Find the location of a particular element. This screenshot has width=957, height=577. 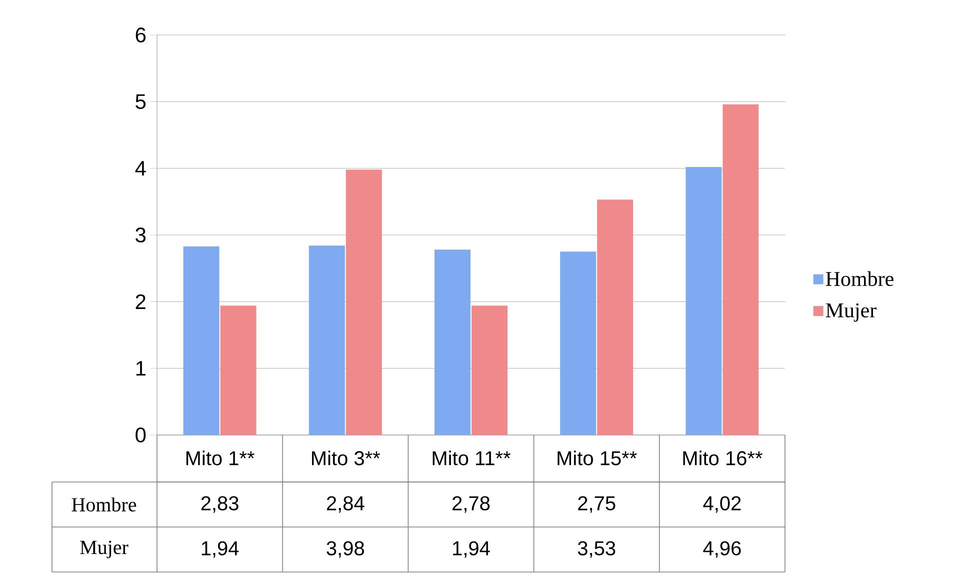

data-label: 3,53 is located at coordinates (597, 549).